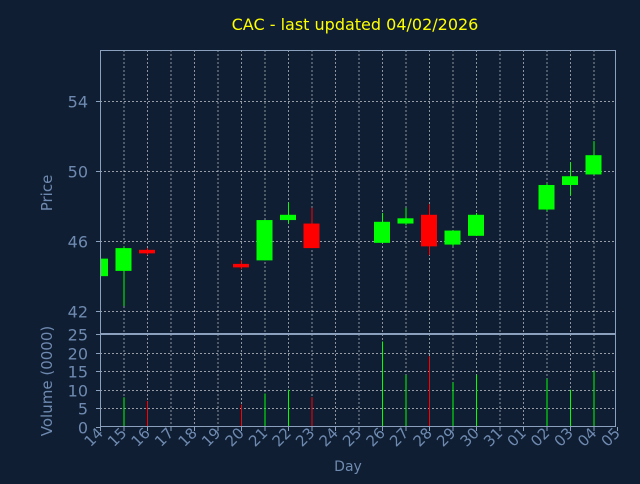 Image resolution: width=640 pixels, height=484 pixels. What do you see at coordinates (78, 391) in the screenshot?
I see `volume-tick-label: 10` at bounding box center [78, 391].